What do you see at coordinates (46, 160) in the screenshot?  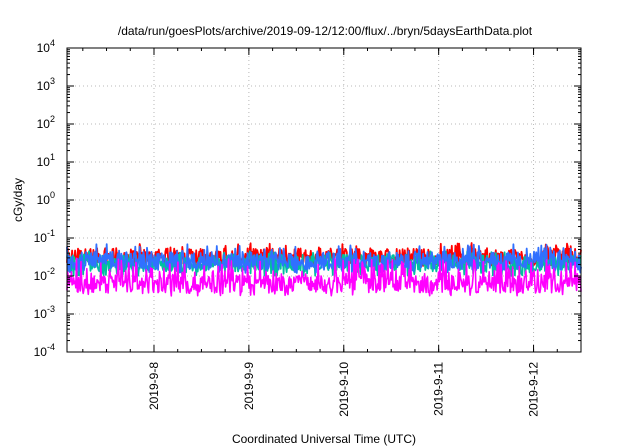 I see `y-tick-label: 10¹` at bounding box center [46, 160].